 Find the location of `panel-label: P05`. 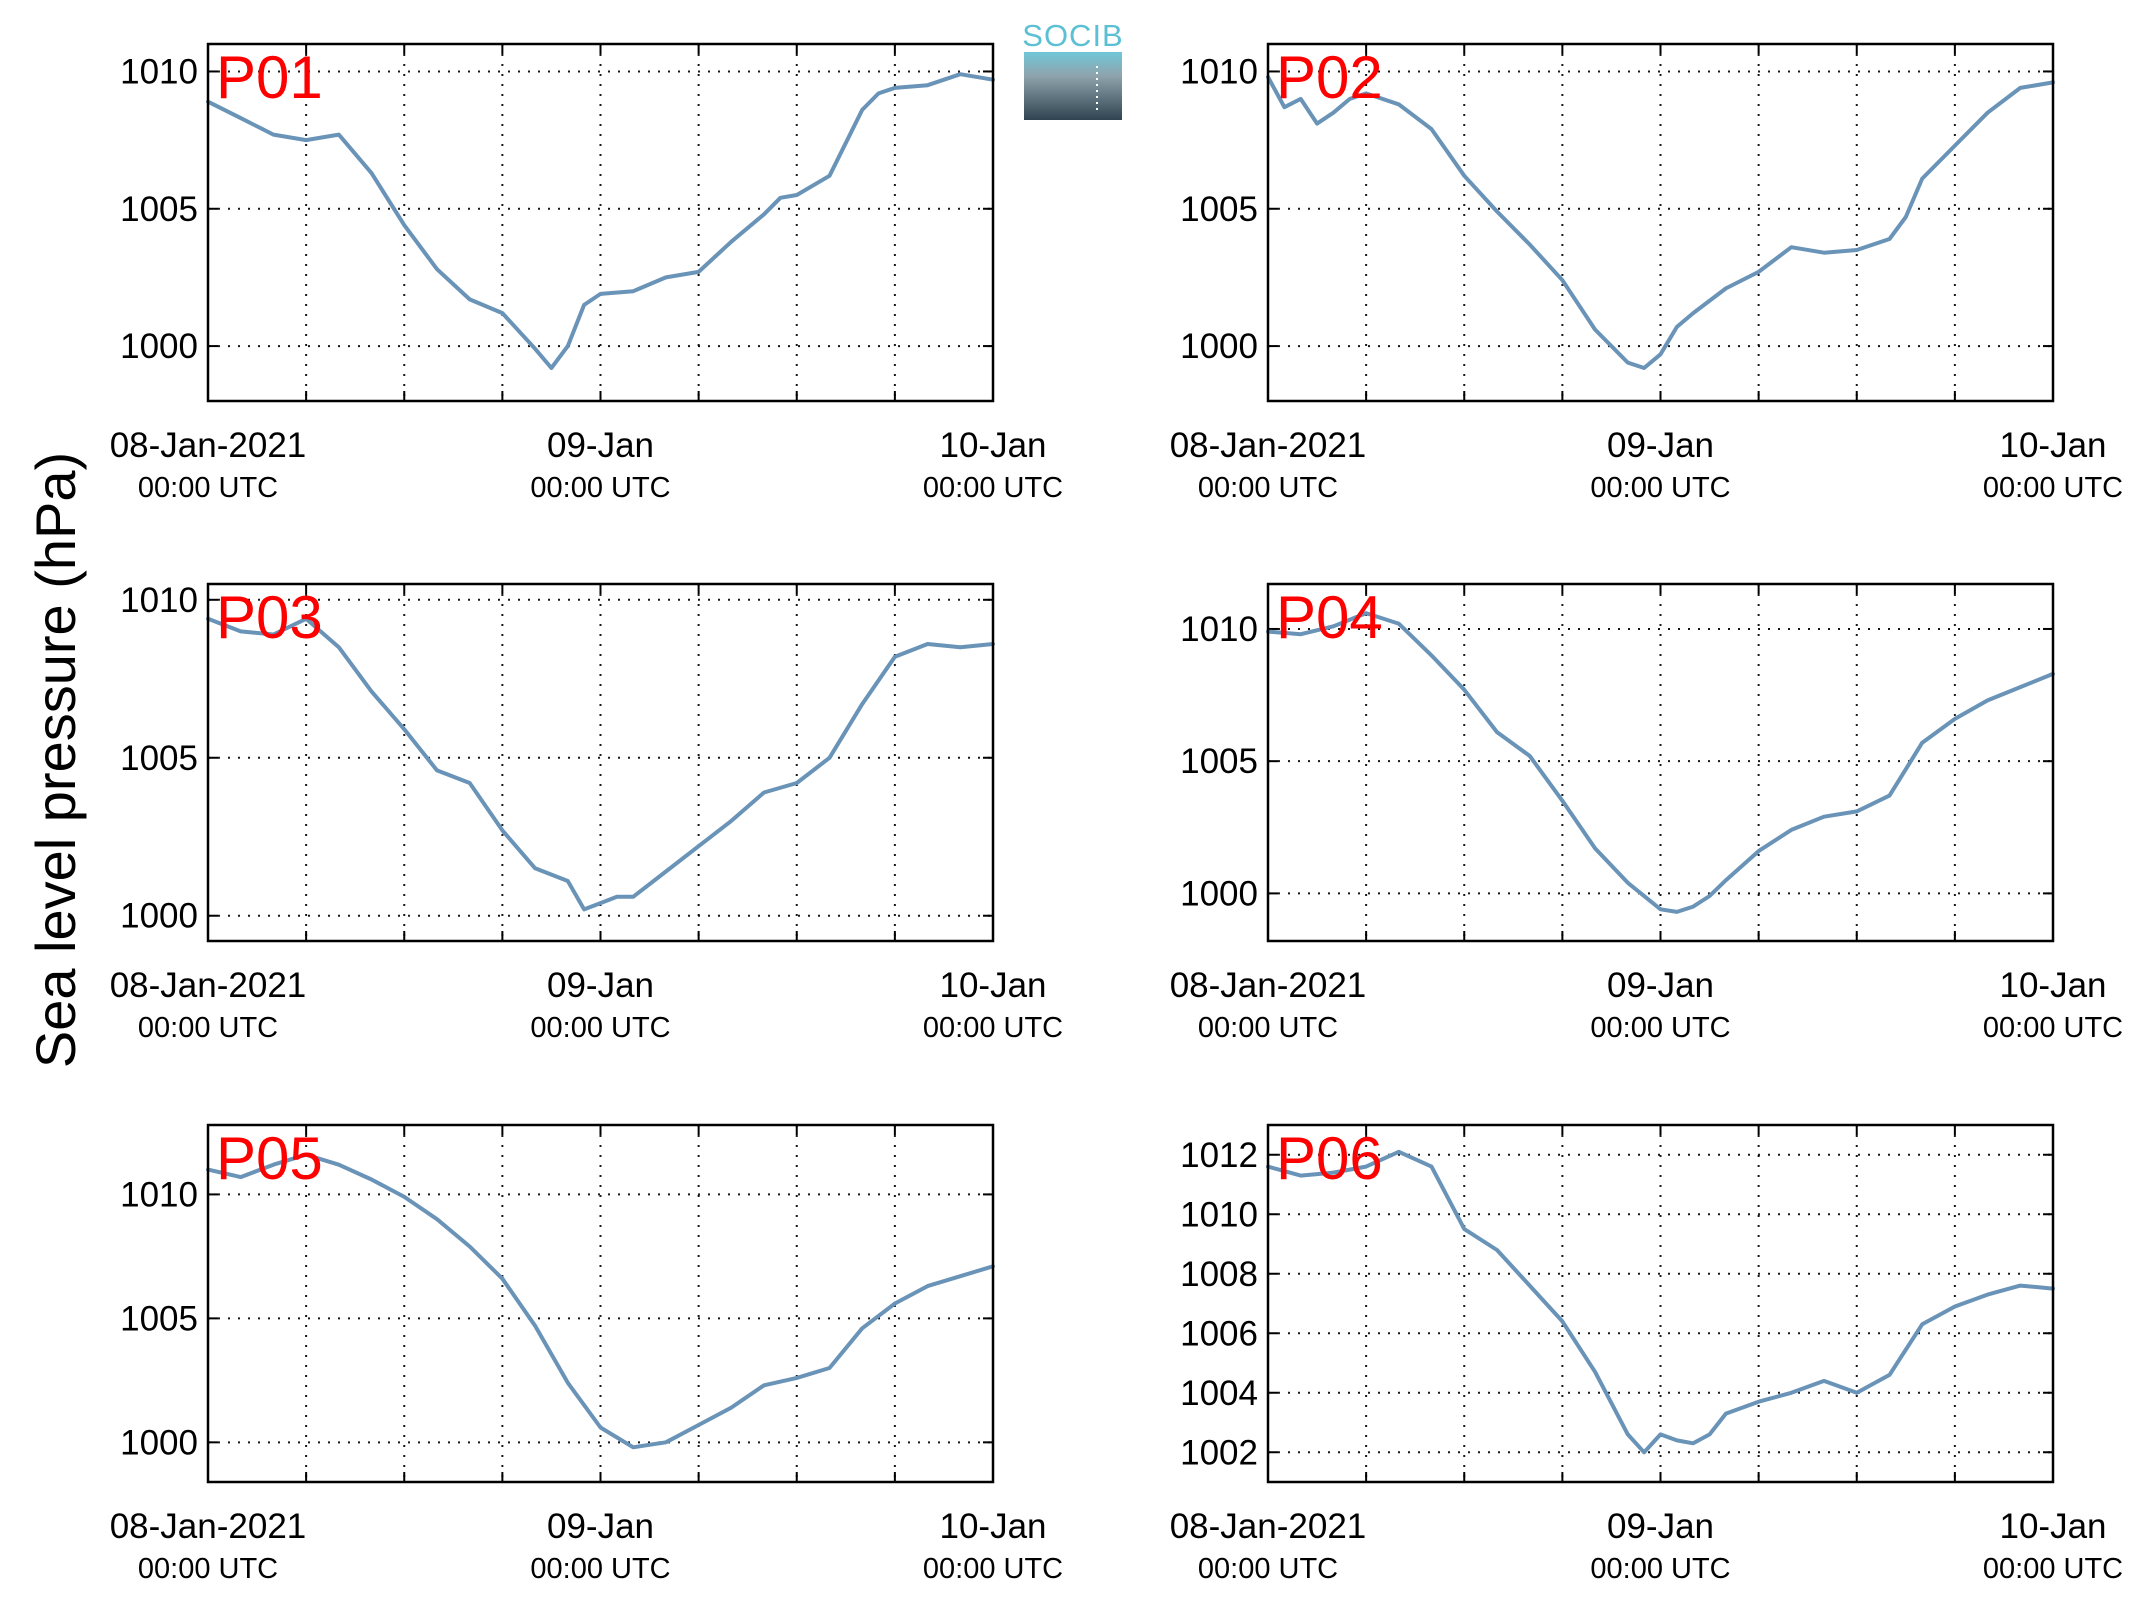

panel-label: P05 is located at coordinates (269, 1158).